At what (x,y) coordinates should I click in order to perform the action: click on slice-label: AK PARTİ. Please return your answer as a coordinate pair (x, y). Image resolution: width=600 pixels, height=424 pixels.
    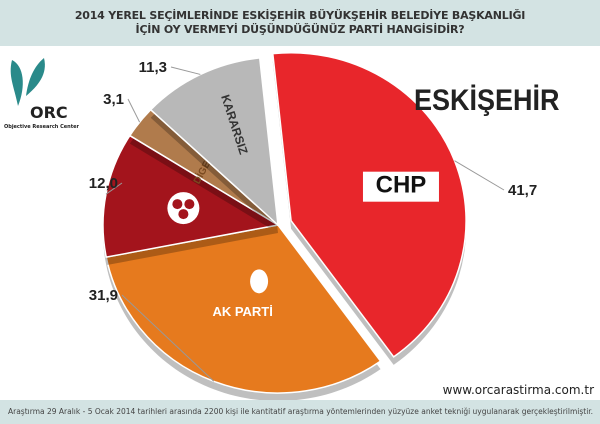
    Looking at the image, I should click on (242, 311).